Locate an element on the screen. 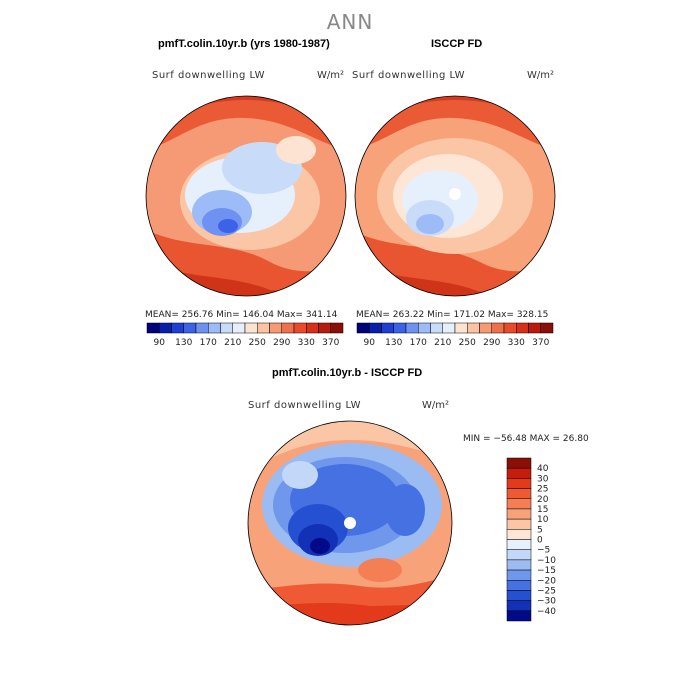 The width and height of the screenshot is (700, 700). colorbar-tick-label: 15 is located at coordinates (542, 510).